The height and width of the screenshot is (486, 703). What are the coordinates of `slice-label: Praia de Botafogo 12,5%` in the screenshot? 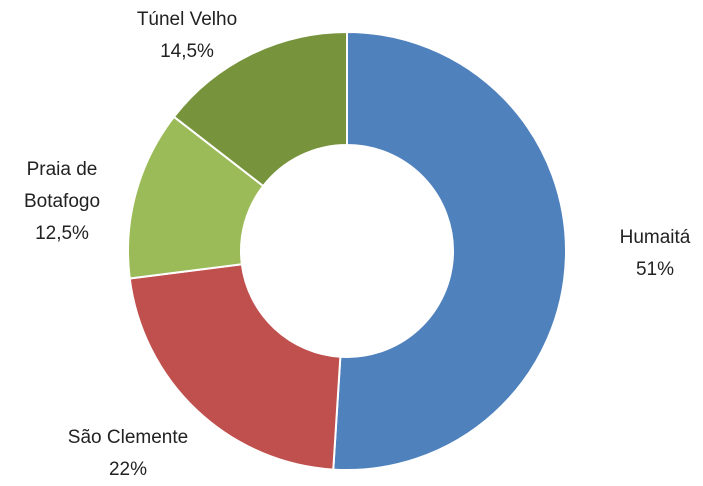 It's located at (62, 202).